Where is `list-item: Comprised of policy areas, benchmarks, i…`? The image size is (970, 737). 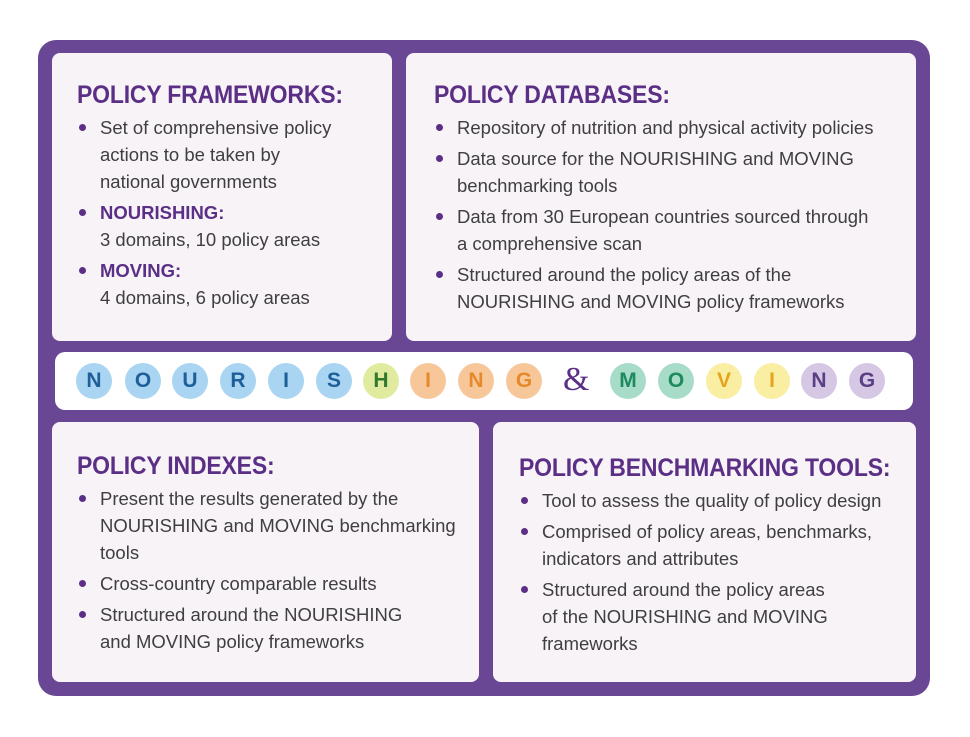 list-item: Comprised of policy areas, benchmarks, i… is located at coordinates (717, 545).